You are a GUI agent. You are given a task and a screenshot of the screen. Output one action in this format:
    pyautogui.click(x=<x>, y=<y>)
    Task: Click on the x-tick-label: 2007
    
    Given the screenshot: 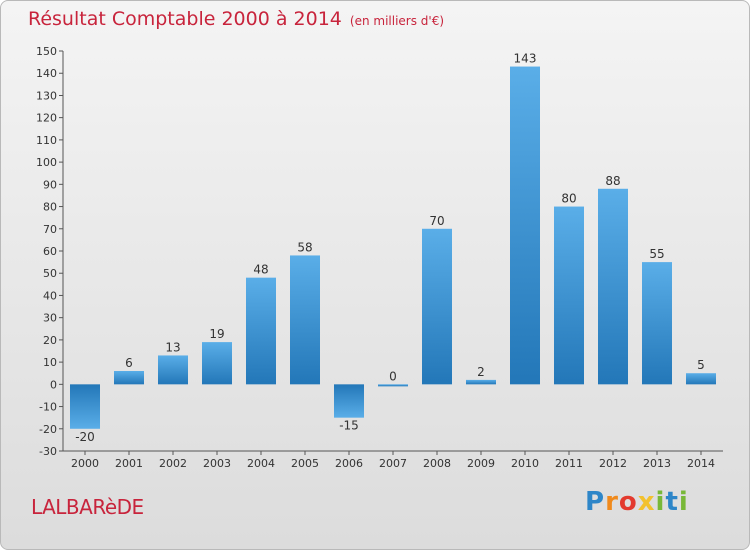 What is the action you would take?
    pyautogui.click(x=393, y=463)
    